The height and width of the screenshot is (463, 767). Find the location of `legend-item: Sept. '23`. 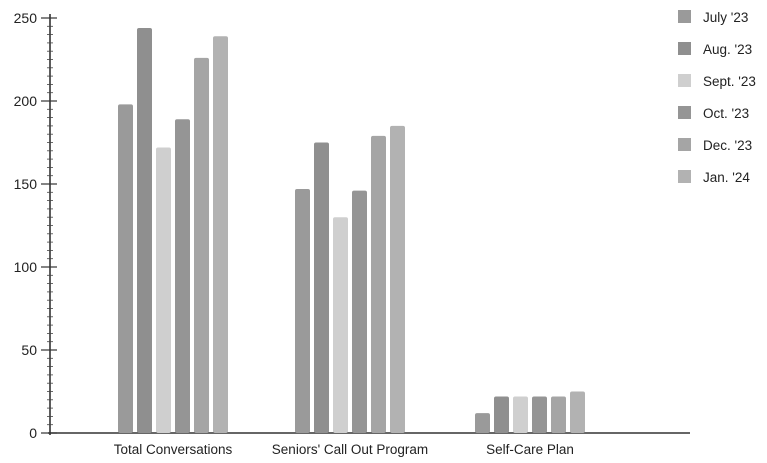

legend-item: Sept. '23 is located at coordinates (717, 81).